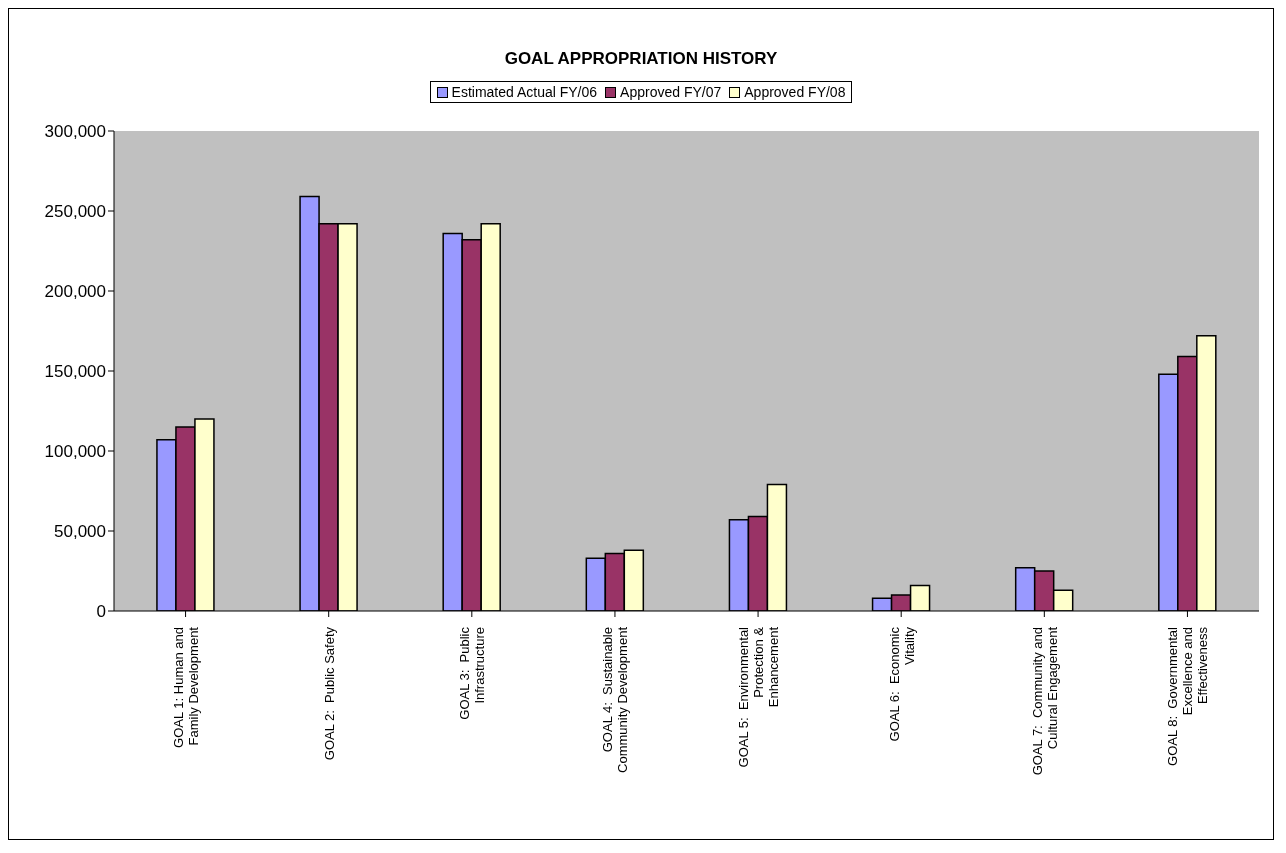 This screenshot has height=853, width=1286. What do you see at coordinates (329, 693) in the screenshot?
I see `x-tick-label: GOAL 2: Public Safety` at bounding box center [329, 693].